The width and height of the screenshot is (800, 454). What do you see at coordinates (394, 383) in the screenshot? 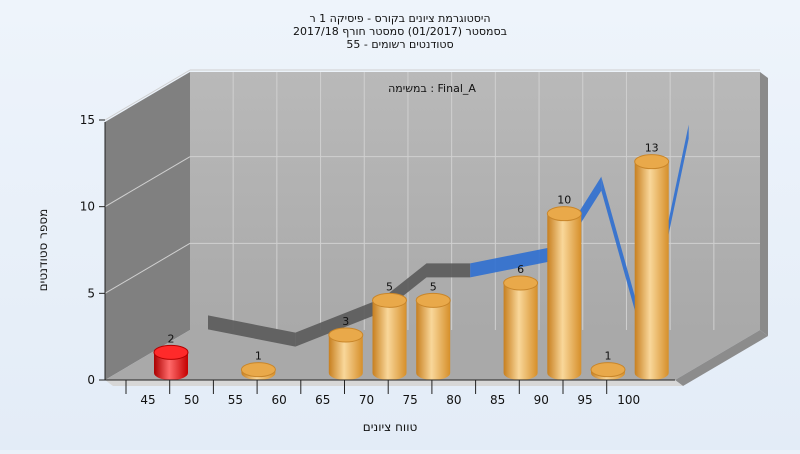
I see `floor-front-edge` at bounding box center [394, 383].